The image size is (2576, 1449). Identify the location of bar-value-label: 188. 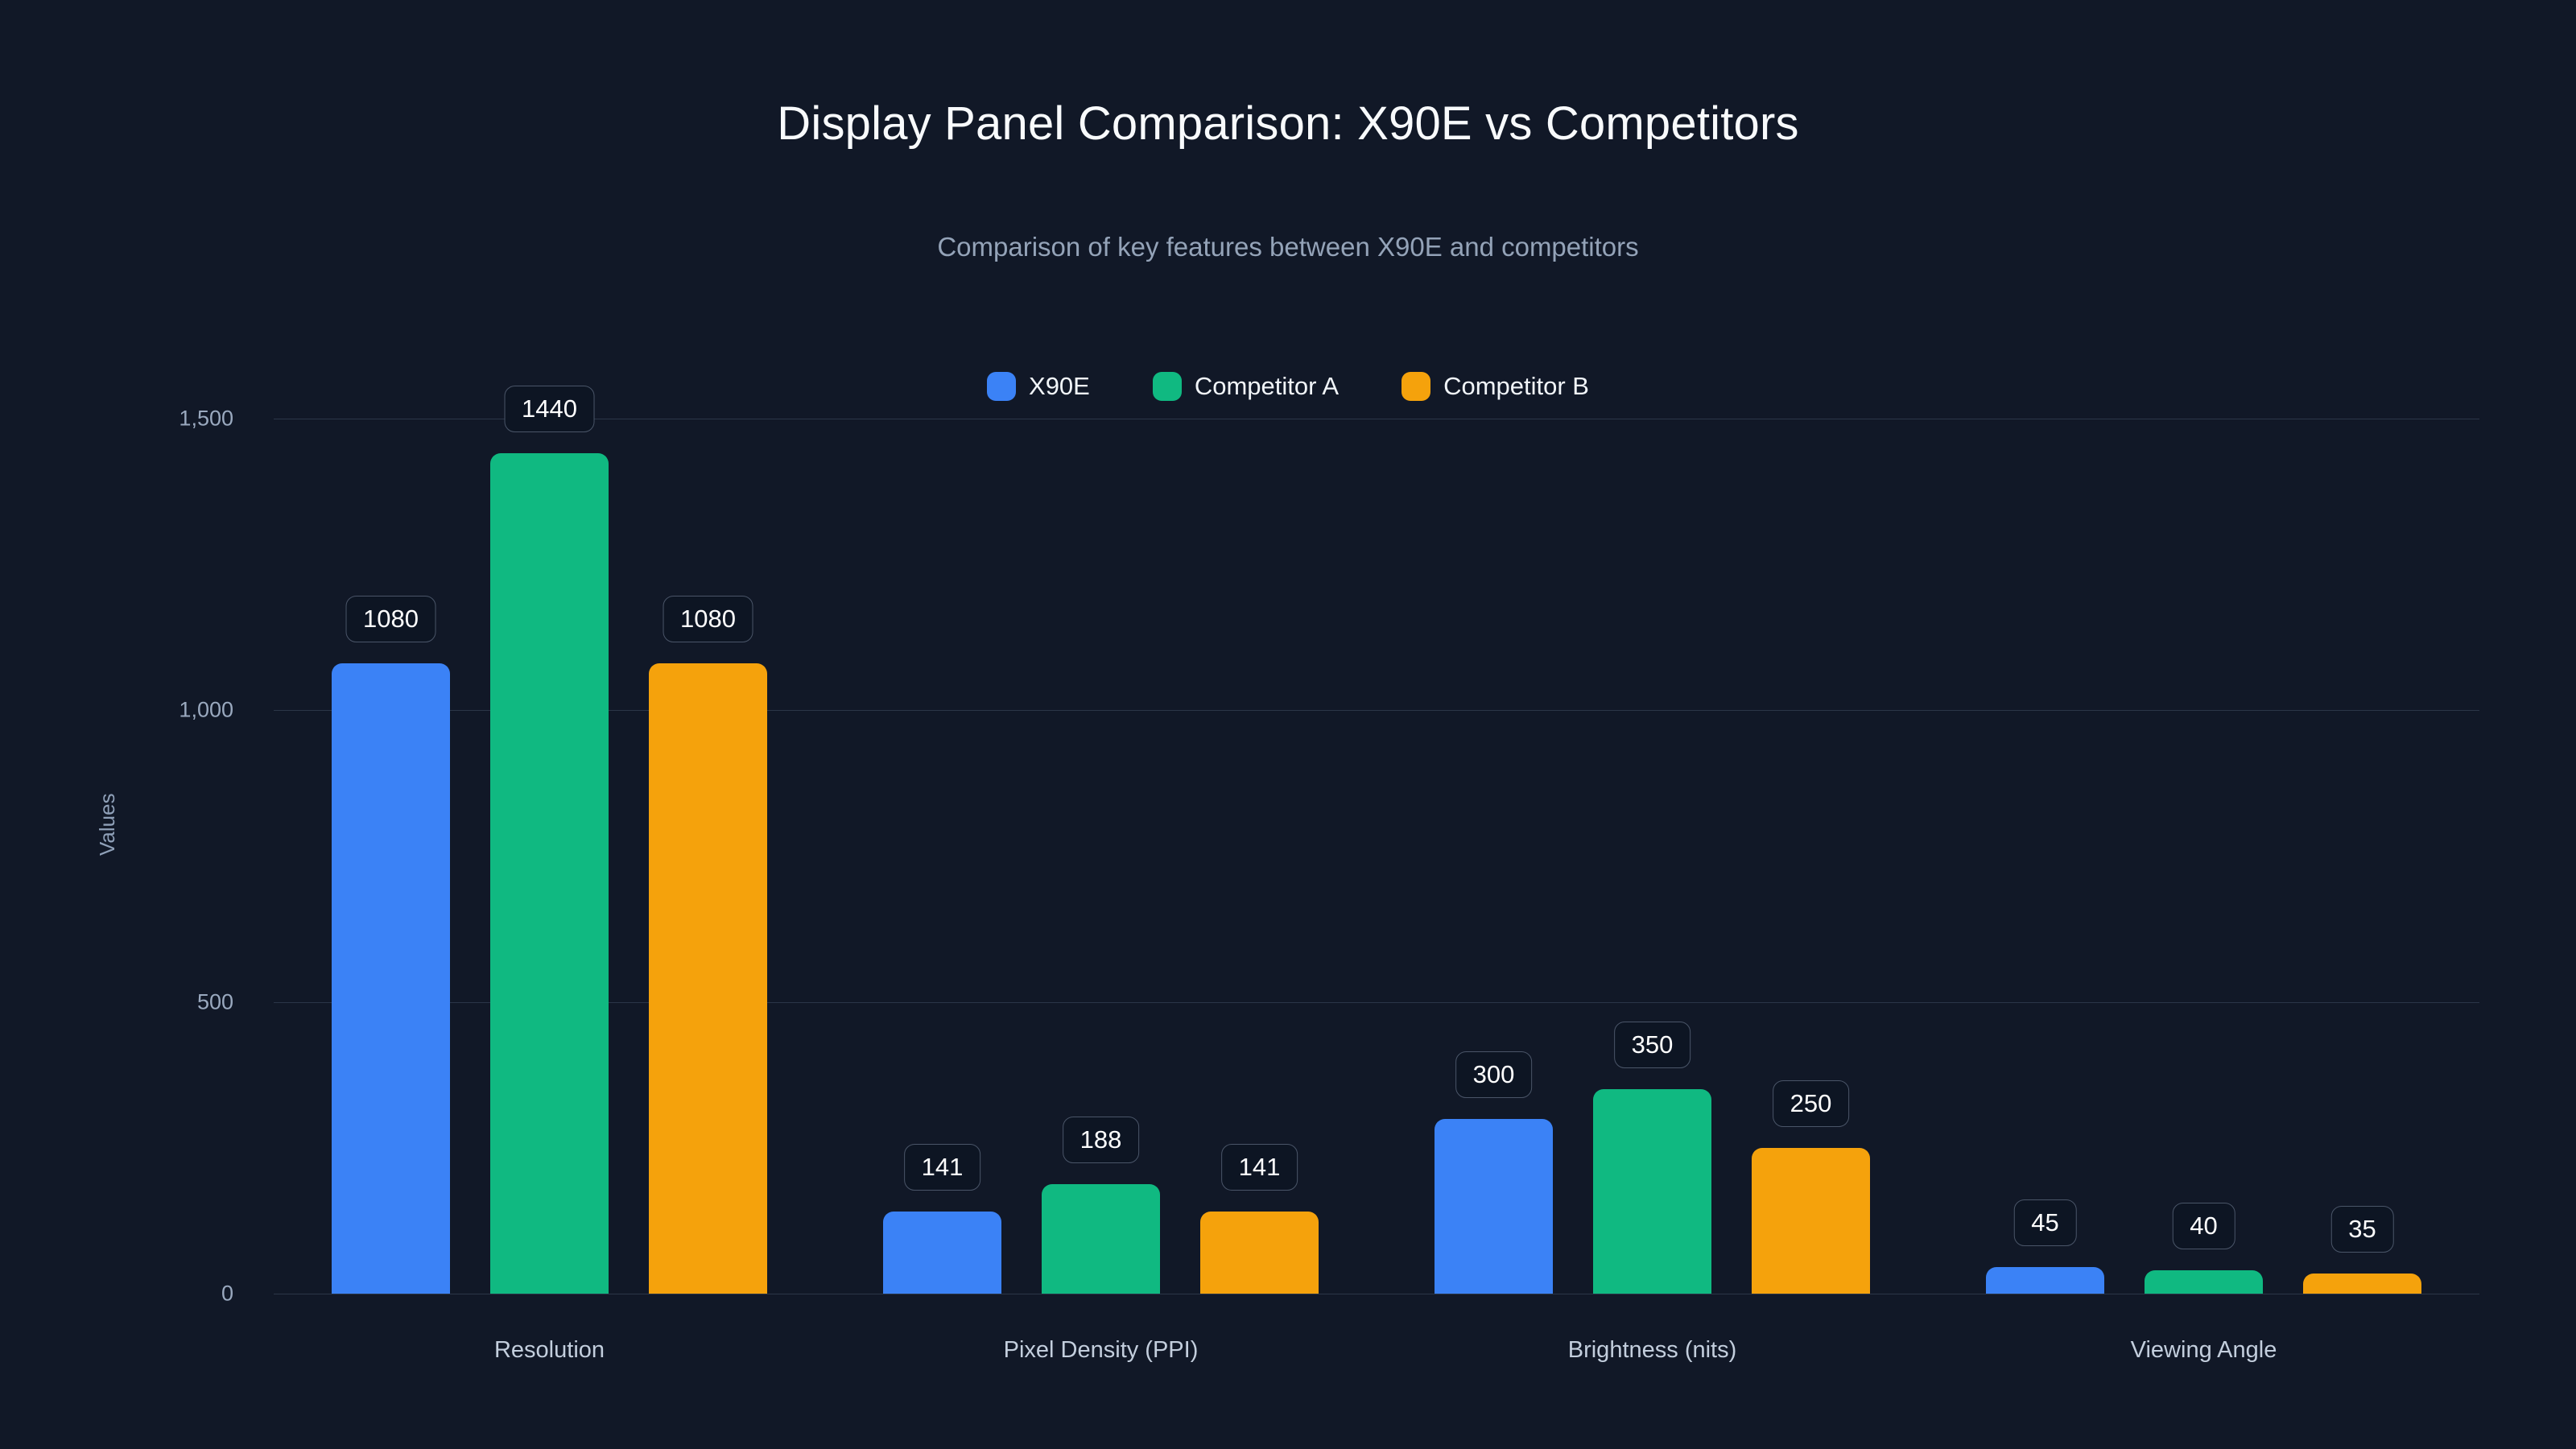
(1101, 1139).